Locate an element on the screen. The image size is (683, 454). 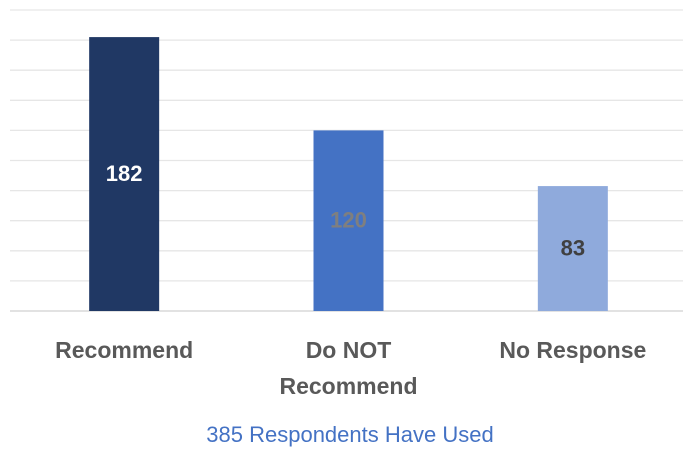
x-axis-label: 385 Respondents Have Used is located at coordinates (349, 434).